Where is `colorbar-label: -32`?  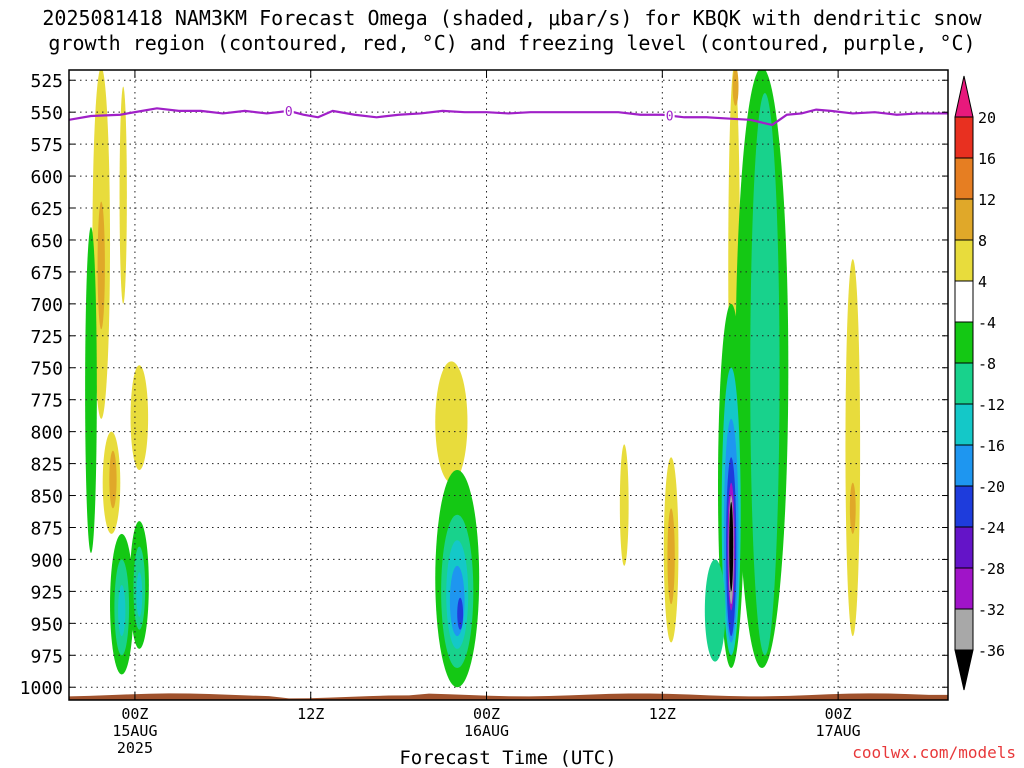 colorbar-label: -32 is located at coordinates (991, 610).